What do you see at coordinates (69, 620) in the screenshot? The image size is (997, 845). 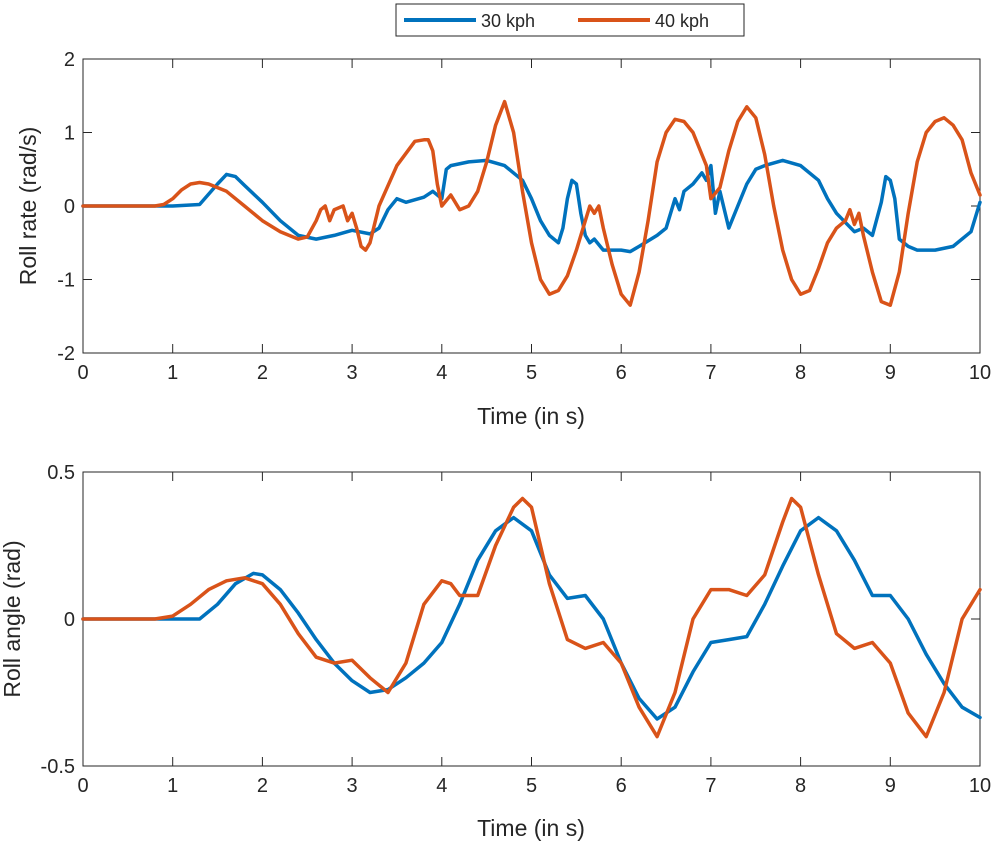 I see `roll-angle-ytick-label: 0` at bounding box center [69, 620].